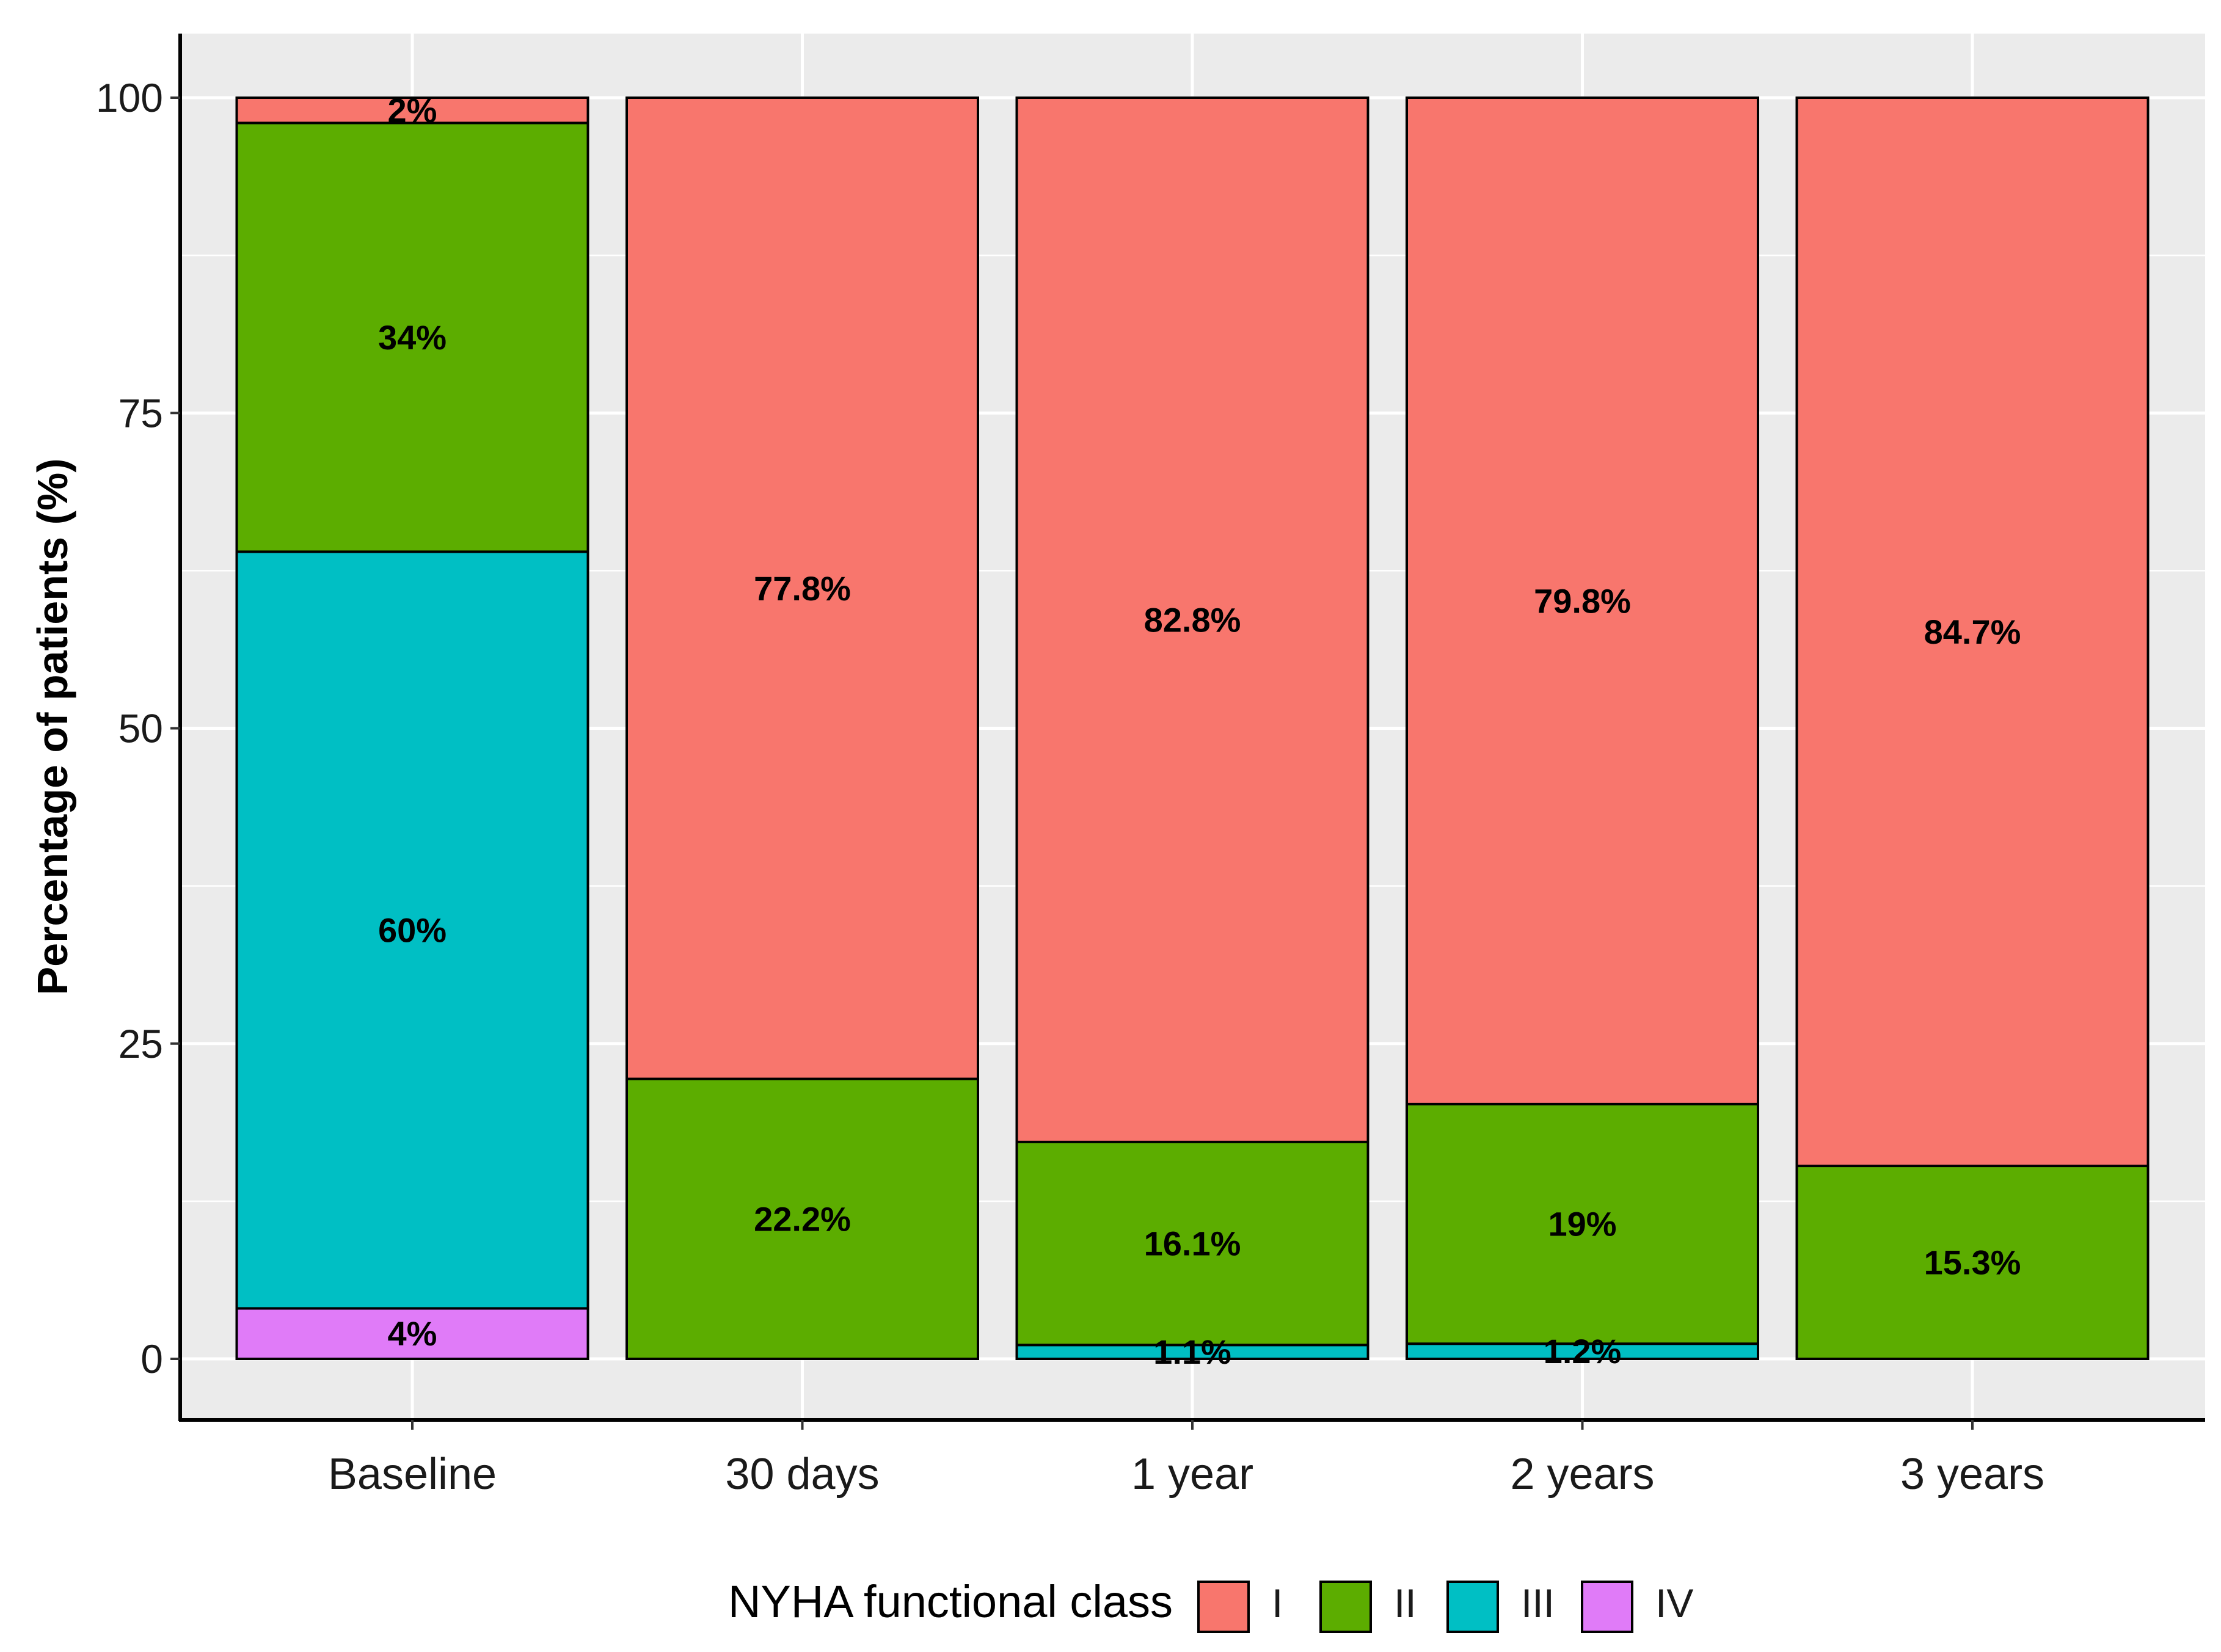  Describe the element at coordinates (1192, 1475) in the screenshot. I see `x-tick-label: 1 year` at that location.